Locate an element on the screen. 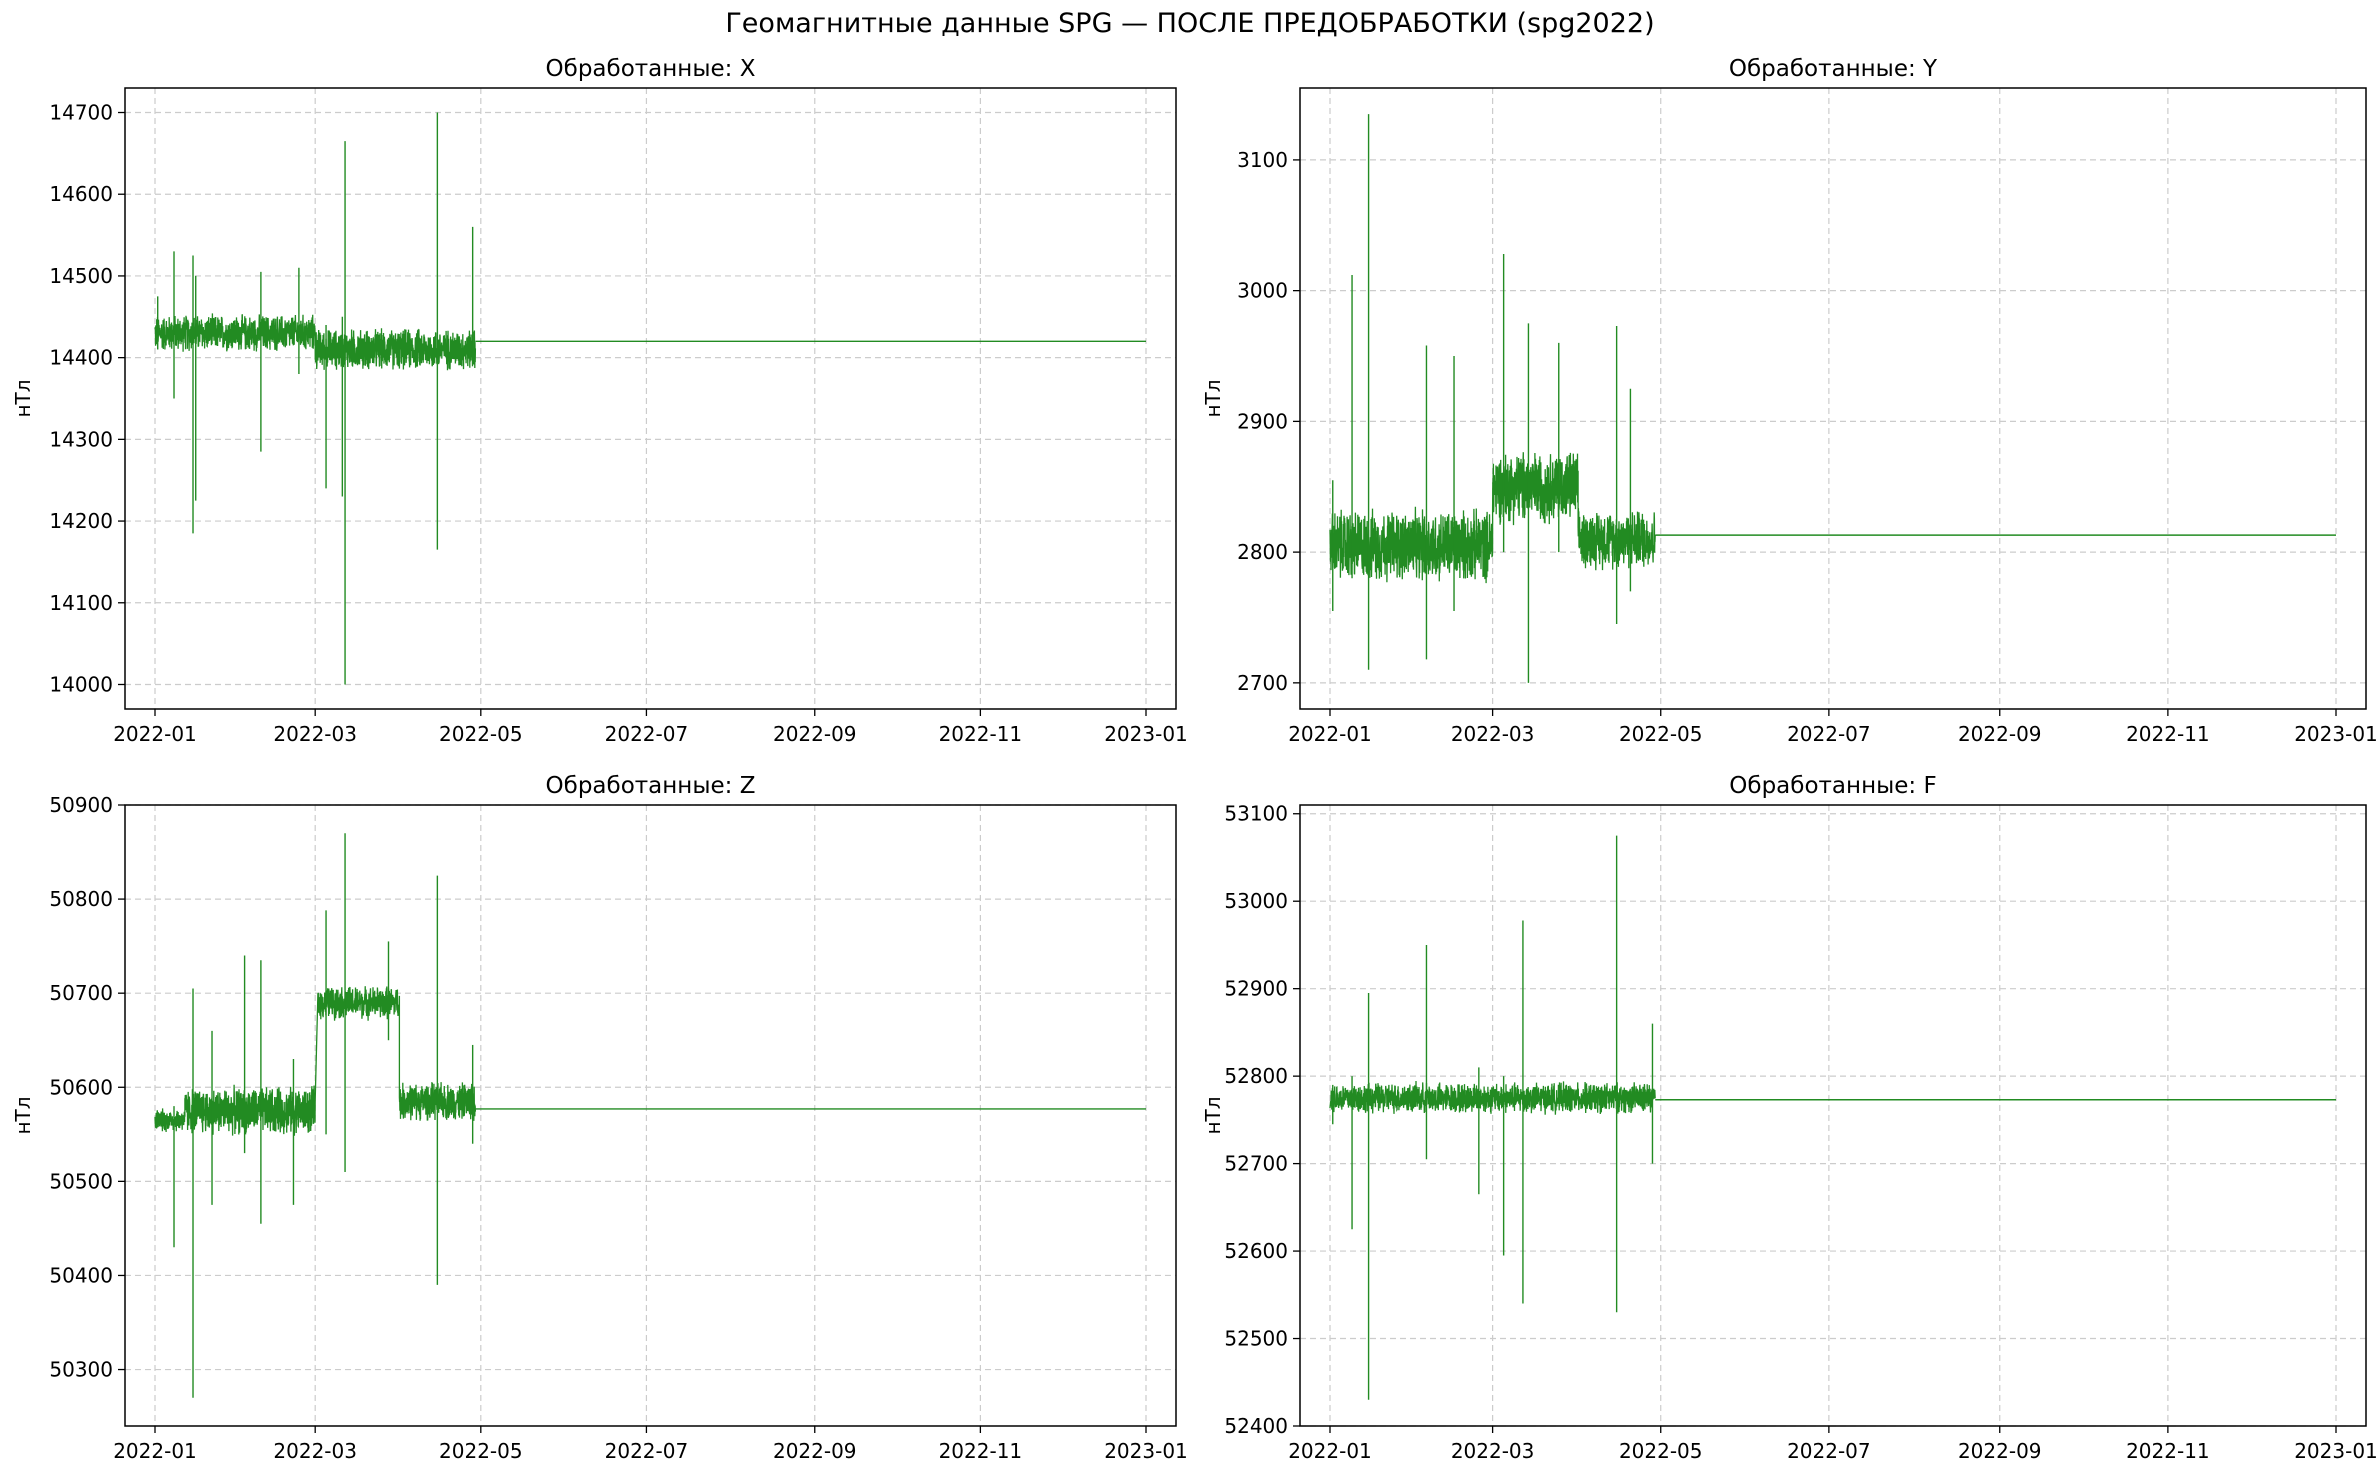  y-tick-label: 50300 is located at coordinates (81, 1370).